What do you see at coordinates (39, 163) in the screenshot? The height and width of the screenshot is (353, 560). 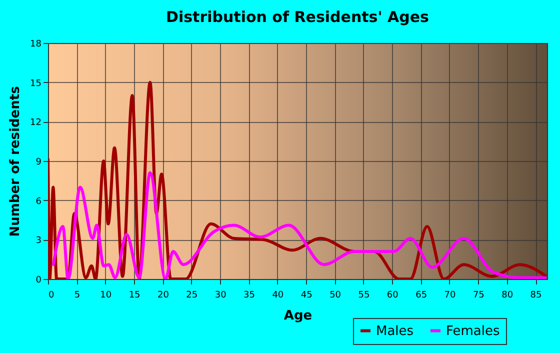 I see `y-tick-label: 9` at bounding box center [39, 163].